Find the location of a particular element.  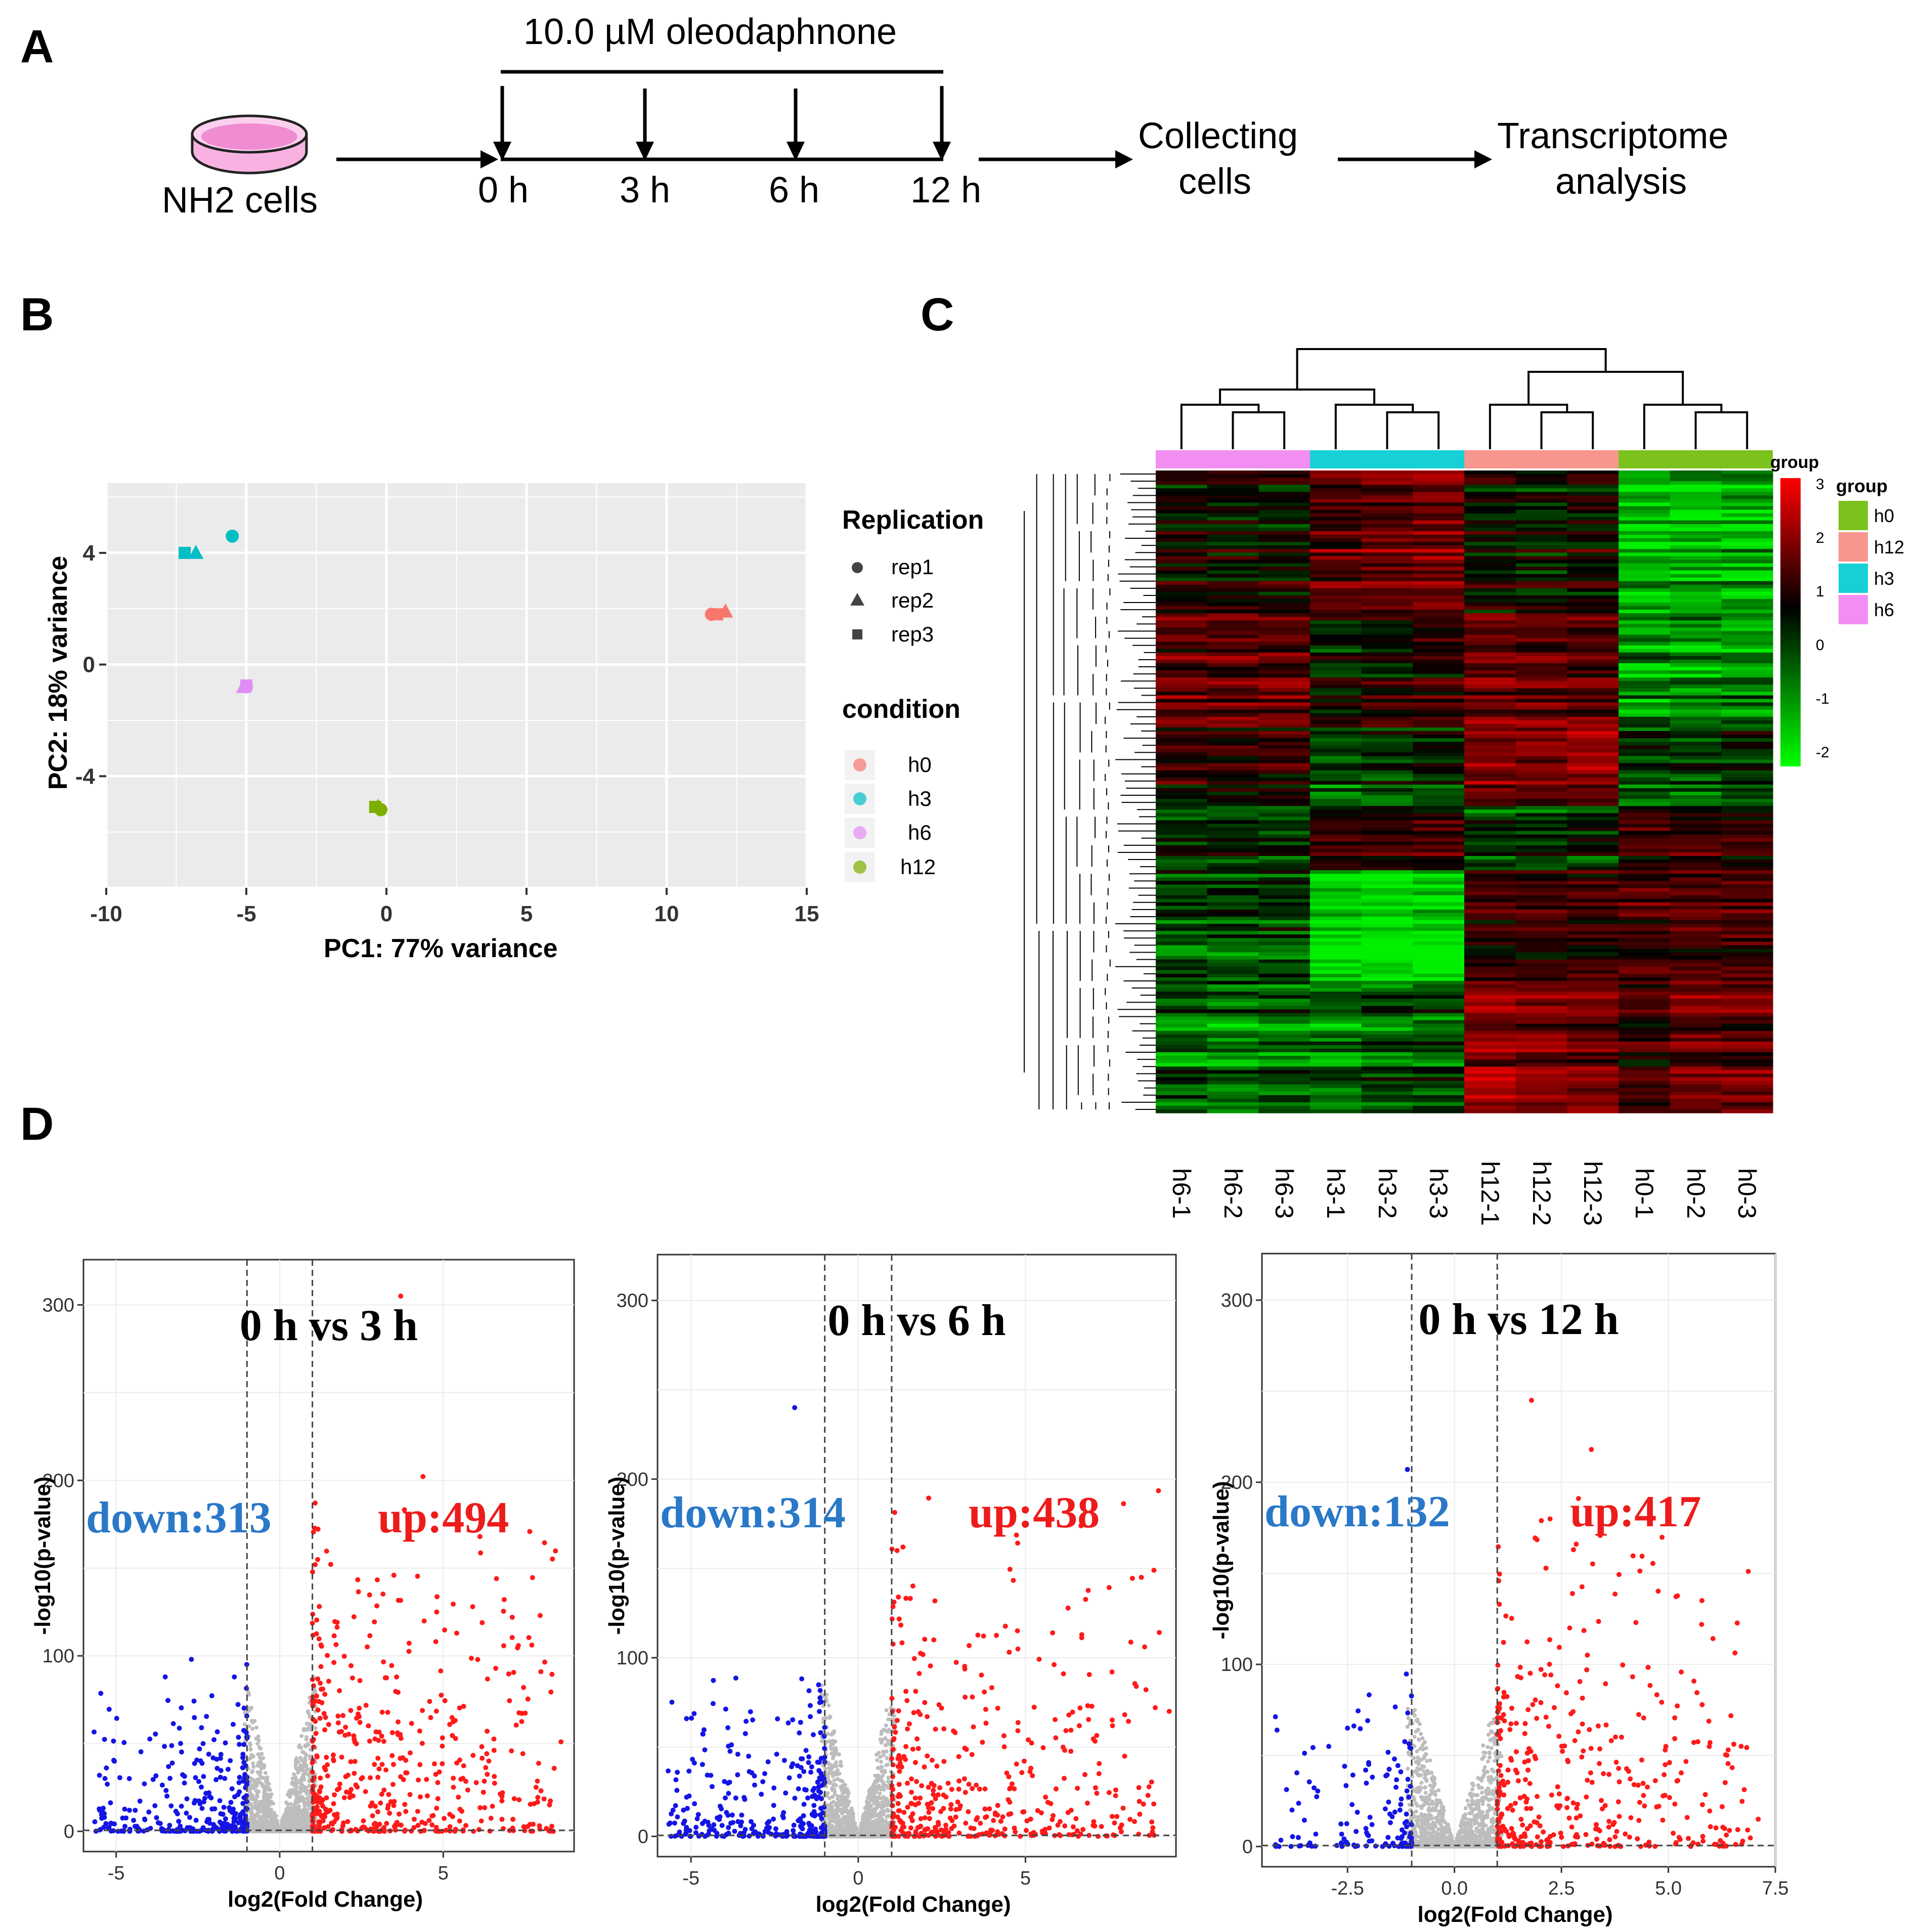

group-bar-segment is located at coordinates (1387, 459).